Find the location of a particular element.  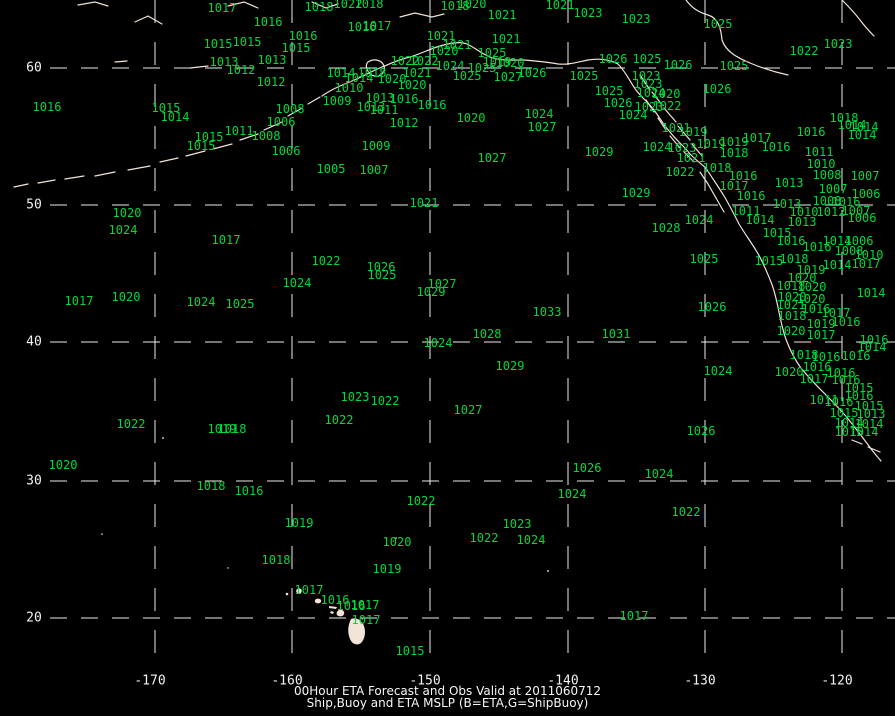

lat-label-50: 50 is located at coordinates (34, 205).